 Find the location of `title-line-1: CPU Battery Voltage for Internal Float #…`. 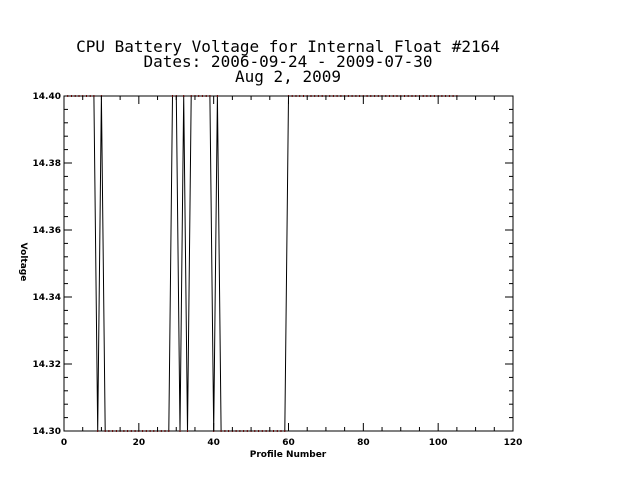

title-line-1: CPU Battery Voltage for Internal Float #… is located at coordinates (288, 46).